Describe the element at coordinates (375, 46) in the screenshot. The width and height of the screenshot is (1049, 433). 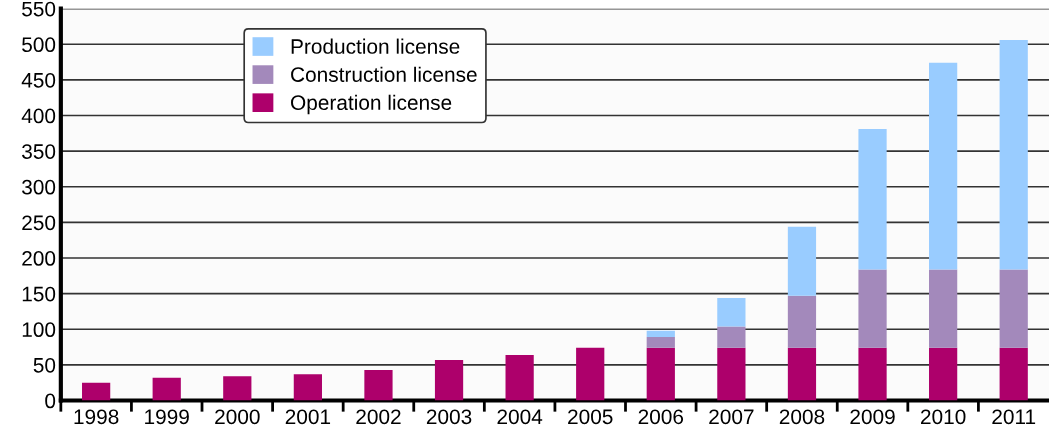
I see `legend-label: Production license` at that location.